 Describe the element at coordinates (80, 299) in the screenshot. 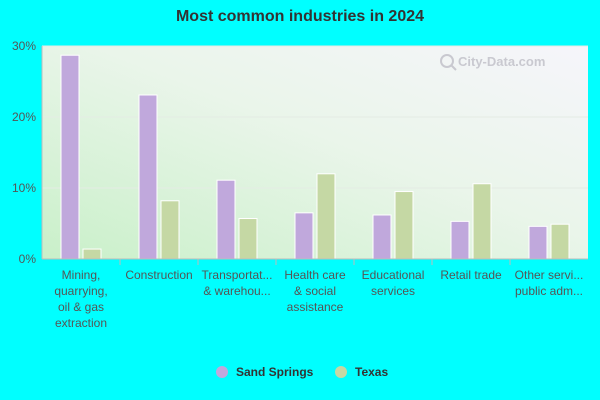

I see `x-category-label: Mining, quarrying, oil & gas extraction` at that location.